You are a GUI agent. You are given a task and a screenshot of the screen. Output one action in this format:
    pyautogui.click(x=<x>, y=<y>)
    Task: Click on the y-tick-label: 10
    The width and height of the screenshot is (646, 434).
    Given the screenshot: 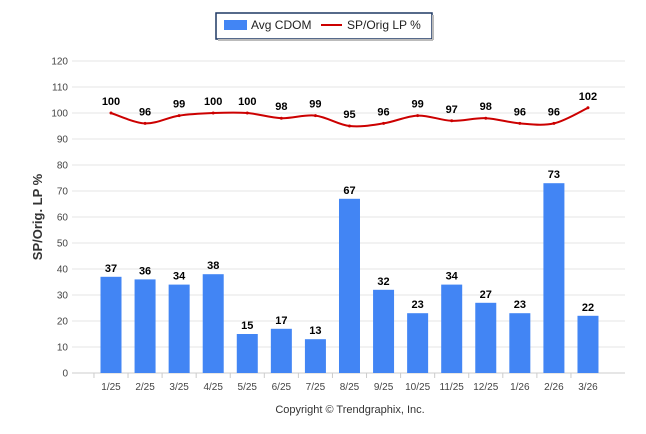 What is the action you would take?
    pyautogui.click(x=63, y=348)
    